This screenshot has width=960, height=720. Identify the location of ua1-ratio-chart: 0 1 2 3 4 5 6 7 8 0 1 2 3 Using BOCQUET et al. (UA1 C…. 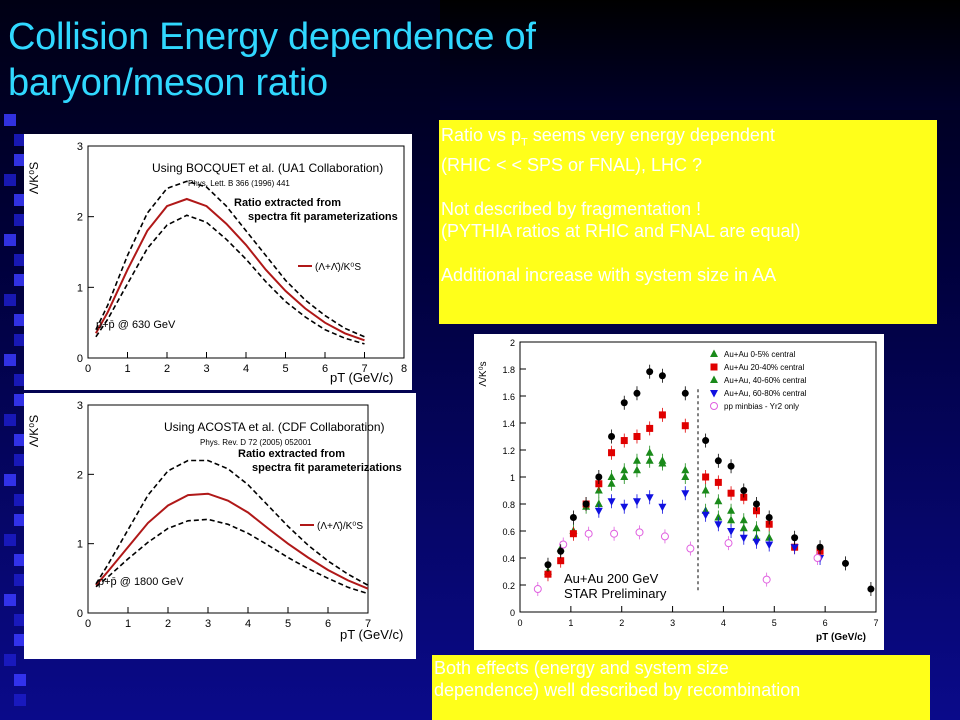
(217, 263).